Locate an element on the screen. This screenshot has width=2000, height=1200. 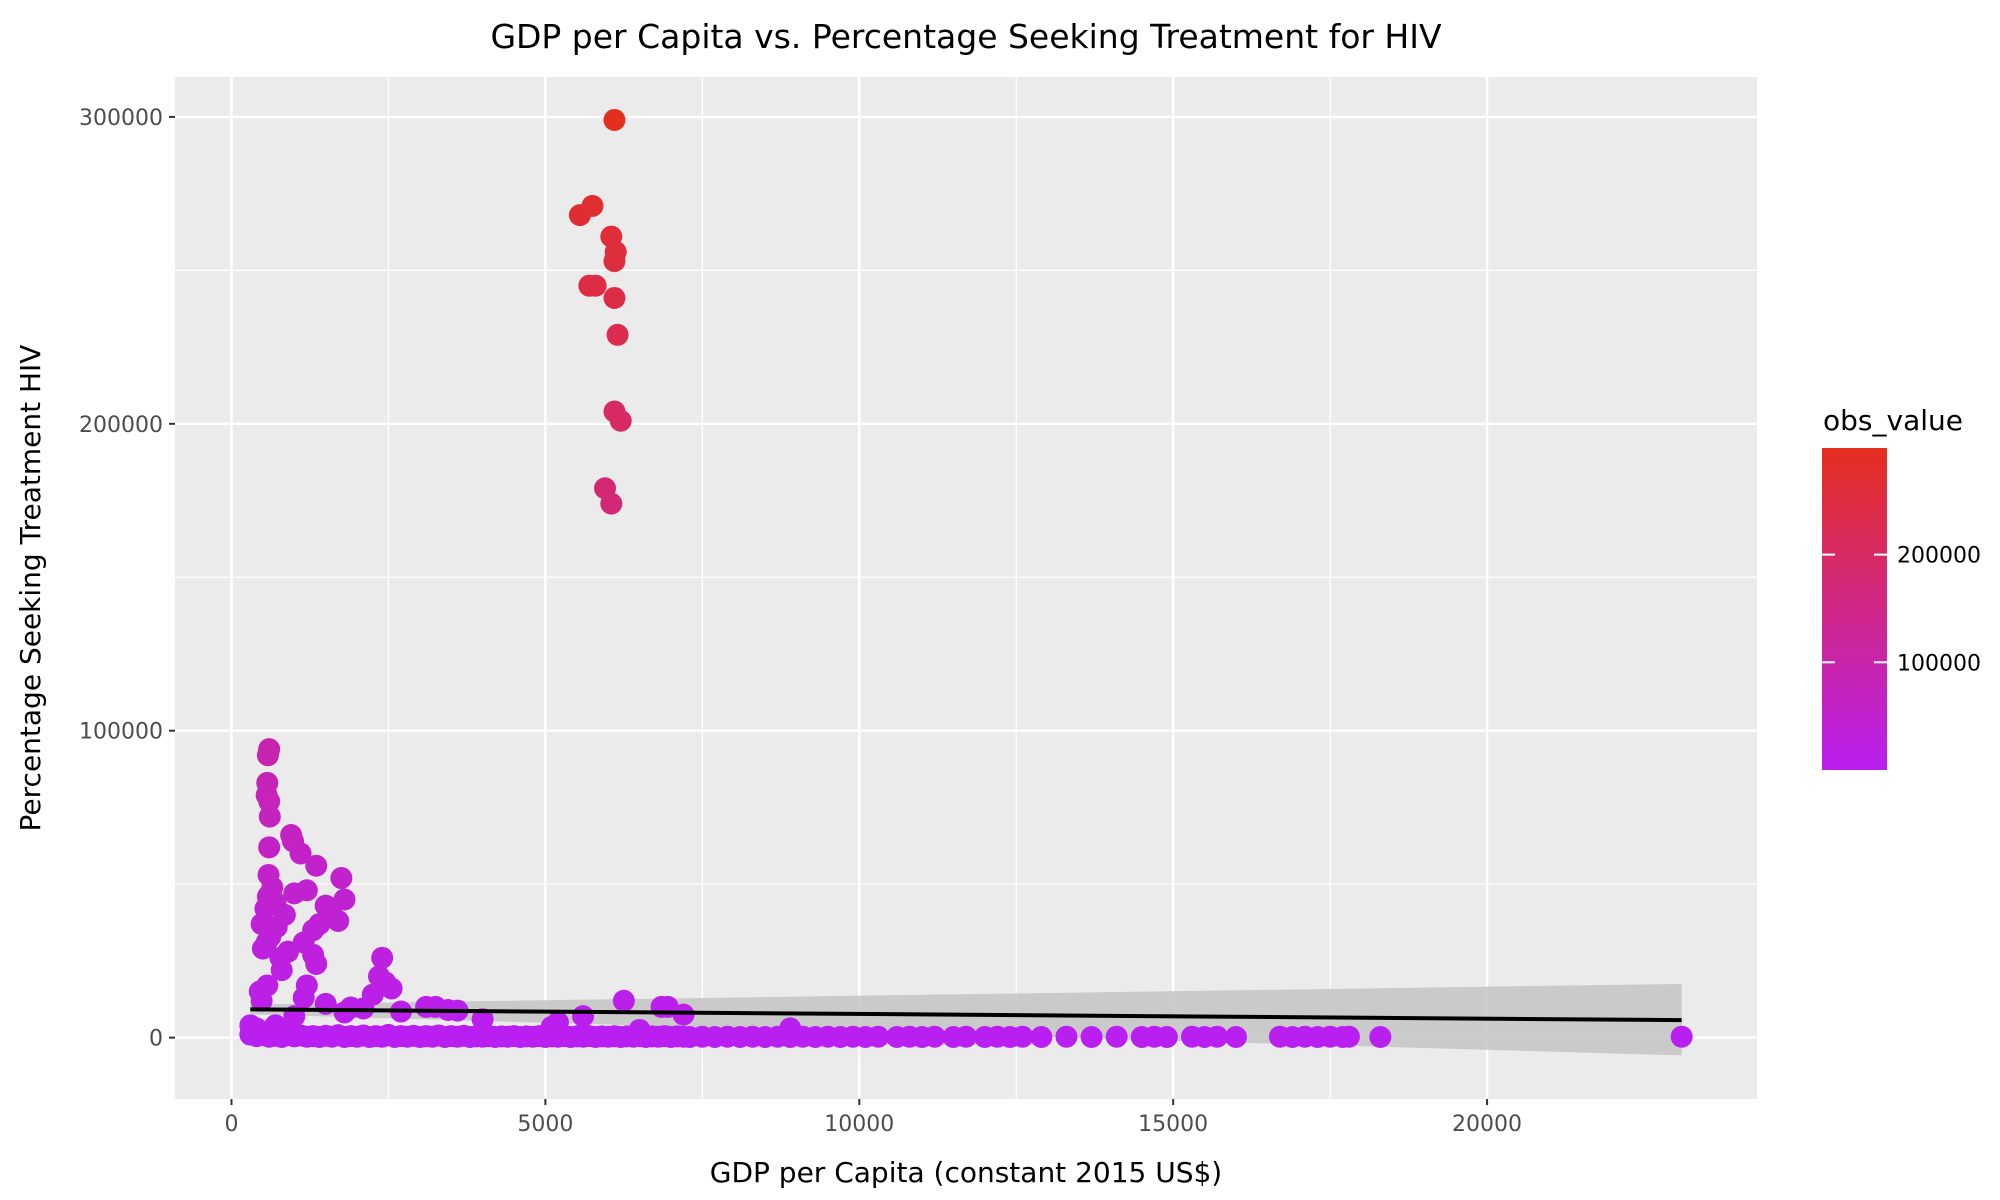
y-tick-label: 0 is located at coordinates (156, 1039).